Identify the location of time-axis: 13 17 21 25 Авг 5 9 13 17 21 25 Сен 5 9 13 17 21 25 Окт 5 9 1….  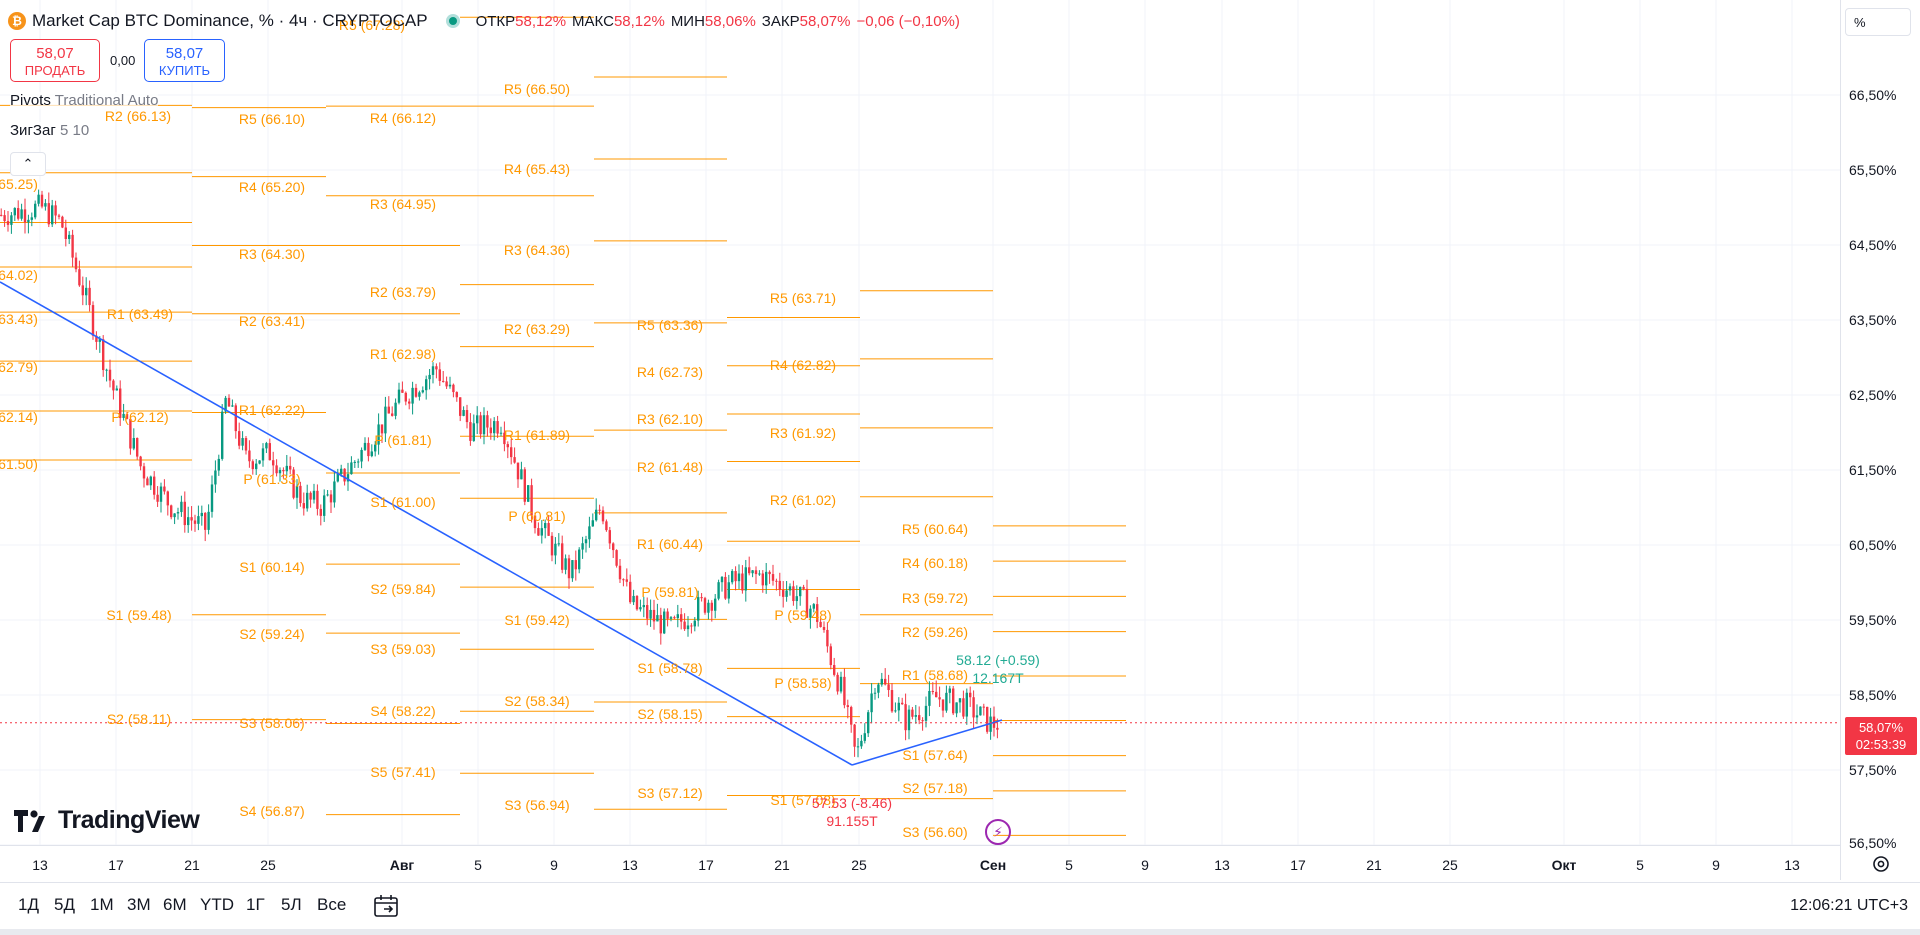
(920, 863).